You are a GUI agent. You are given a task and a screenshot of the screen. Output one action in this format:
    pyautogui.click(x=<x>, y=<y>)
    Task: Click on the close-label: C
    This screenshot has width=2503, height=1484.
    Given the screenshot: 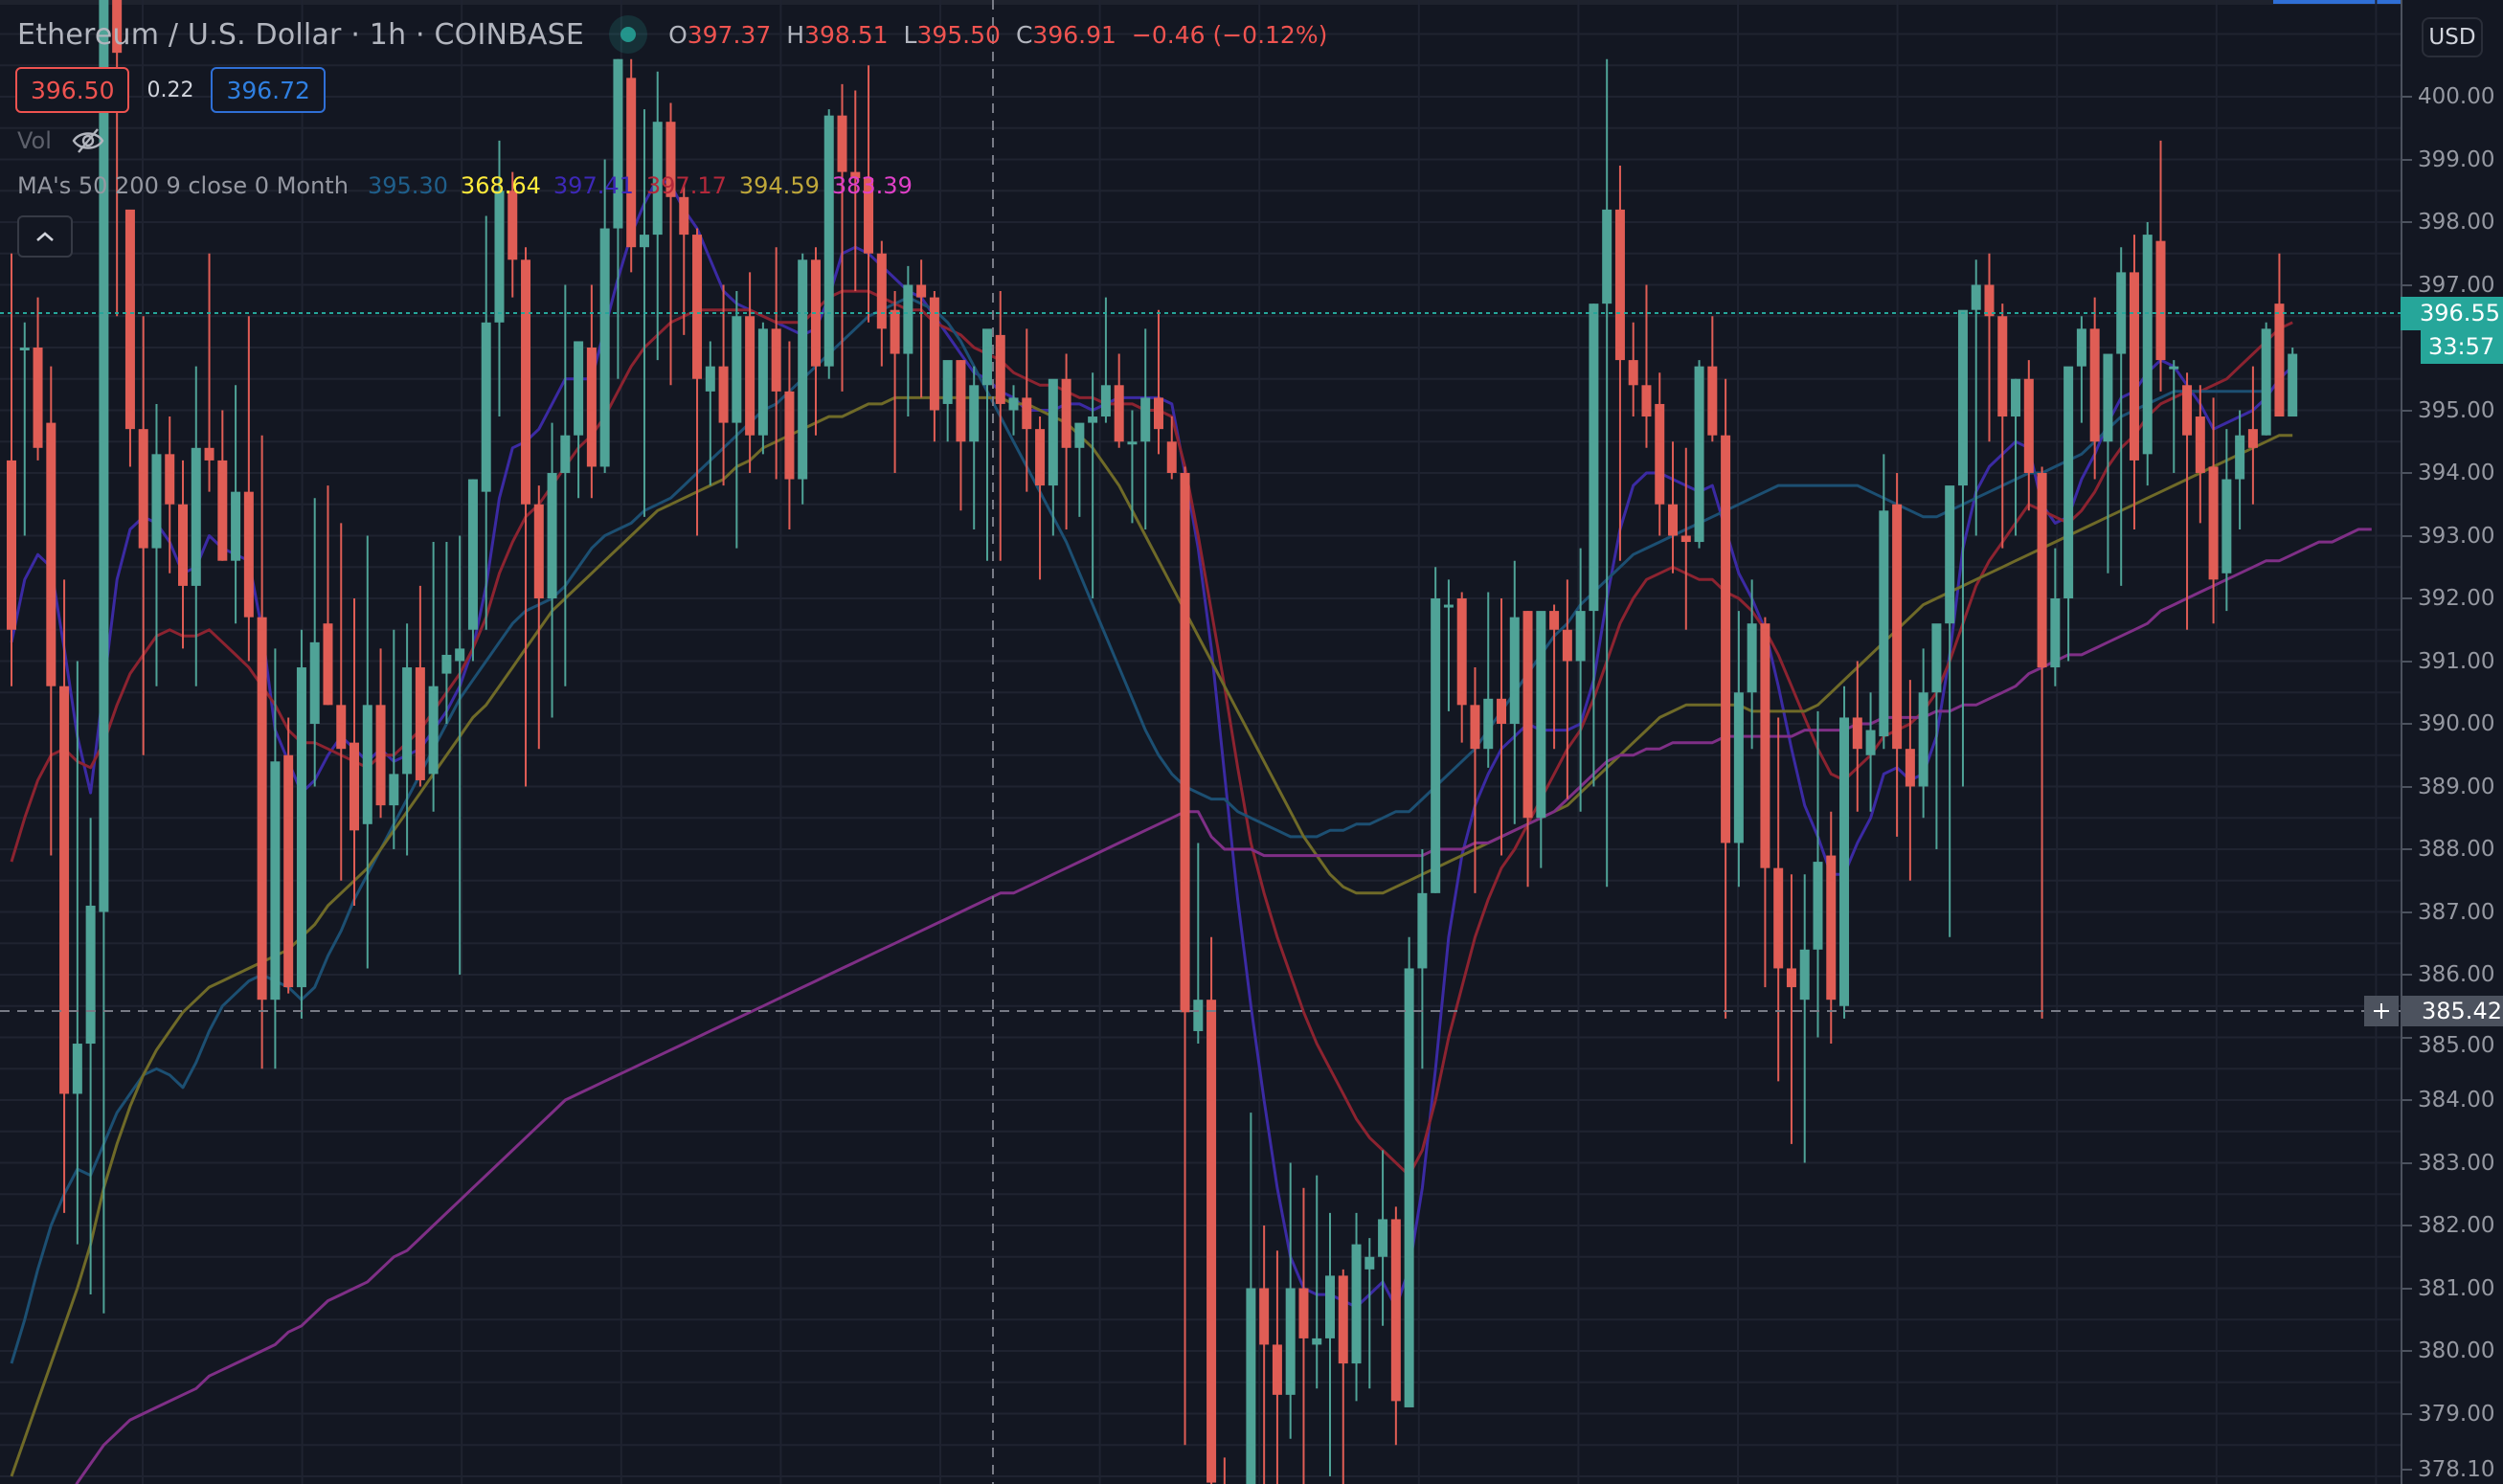 What is the action you would take?
    pyautogui.click(x=1024, y=34)
    